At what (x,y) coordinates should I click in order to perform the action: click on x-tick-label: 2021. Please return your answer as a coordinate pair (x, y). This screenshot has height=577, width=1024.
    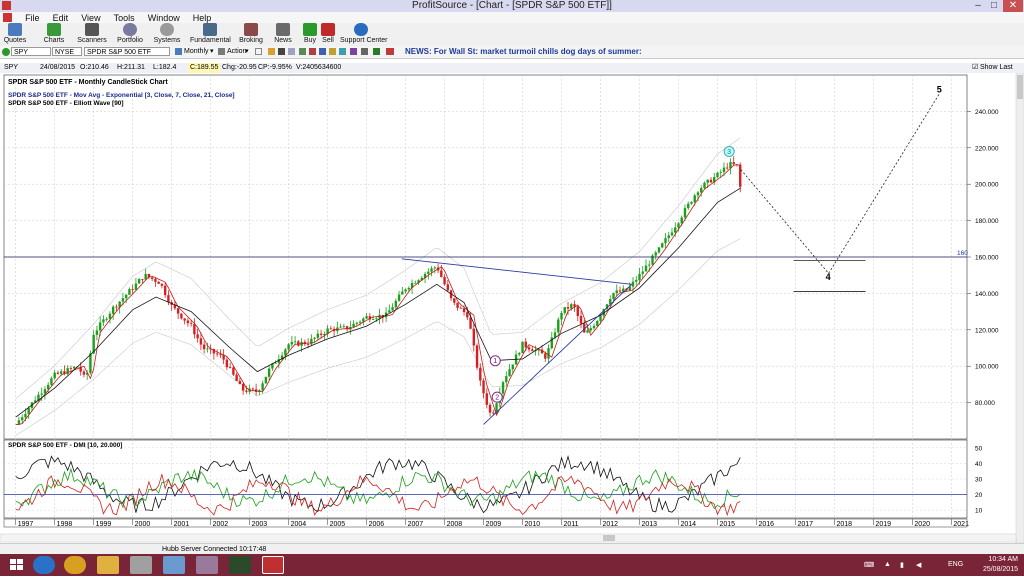
    Looking at the image, I should click on (961, 524).